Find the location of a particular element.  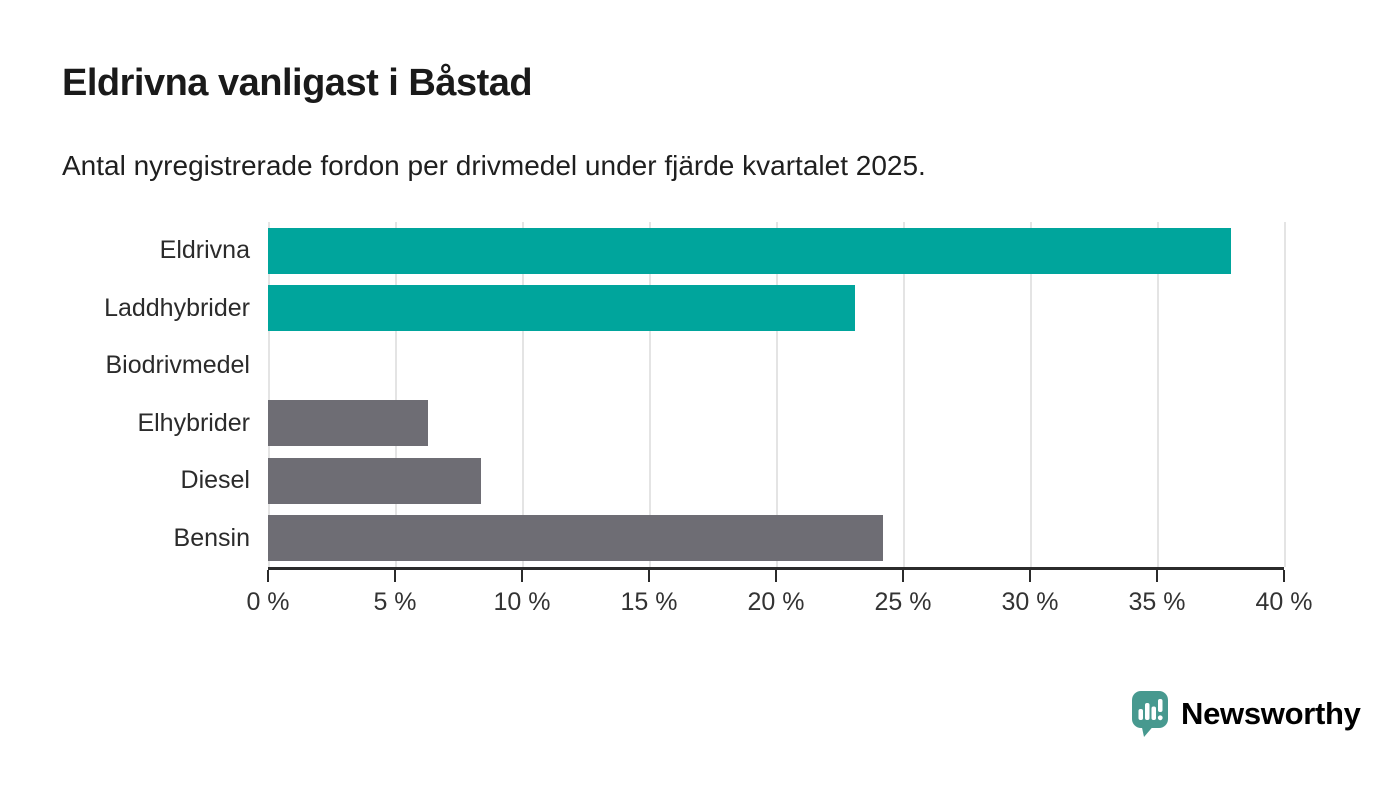

x-tick-label-40: 40 % is located at coordinates (1284, 602).